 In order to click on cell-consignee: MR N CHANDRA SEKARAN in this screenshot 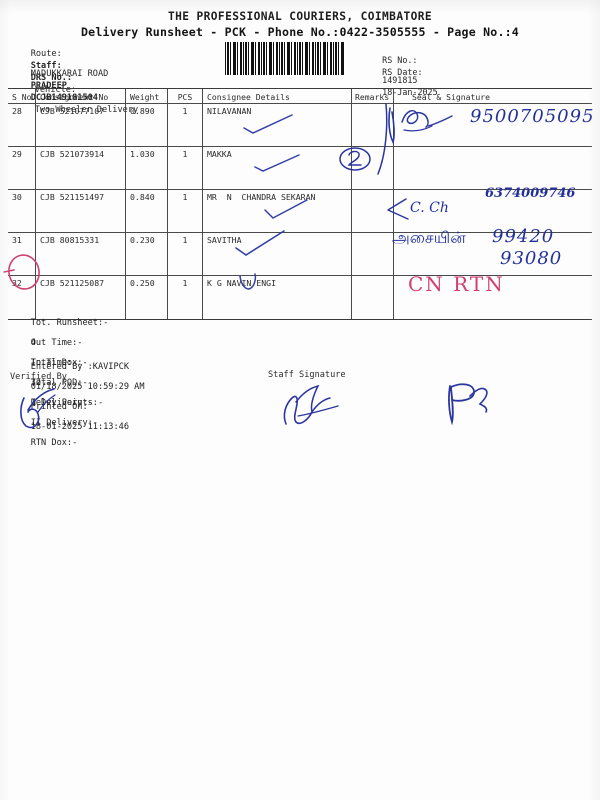, I will do `click(277, 211)`.